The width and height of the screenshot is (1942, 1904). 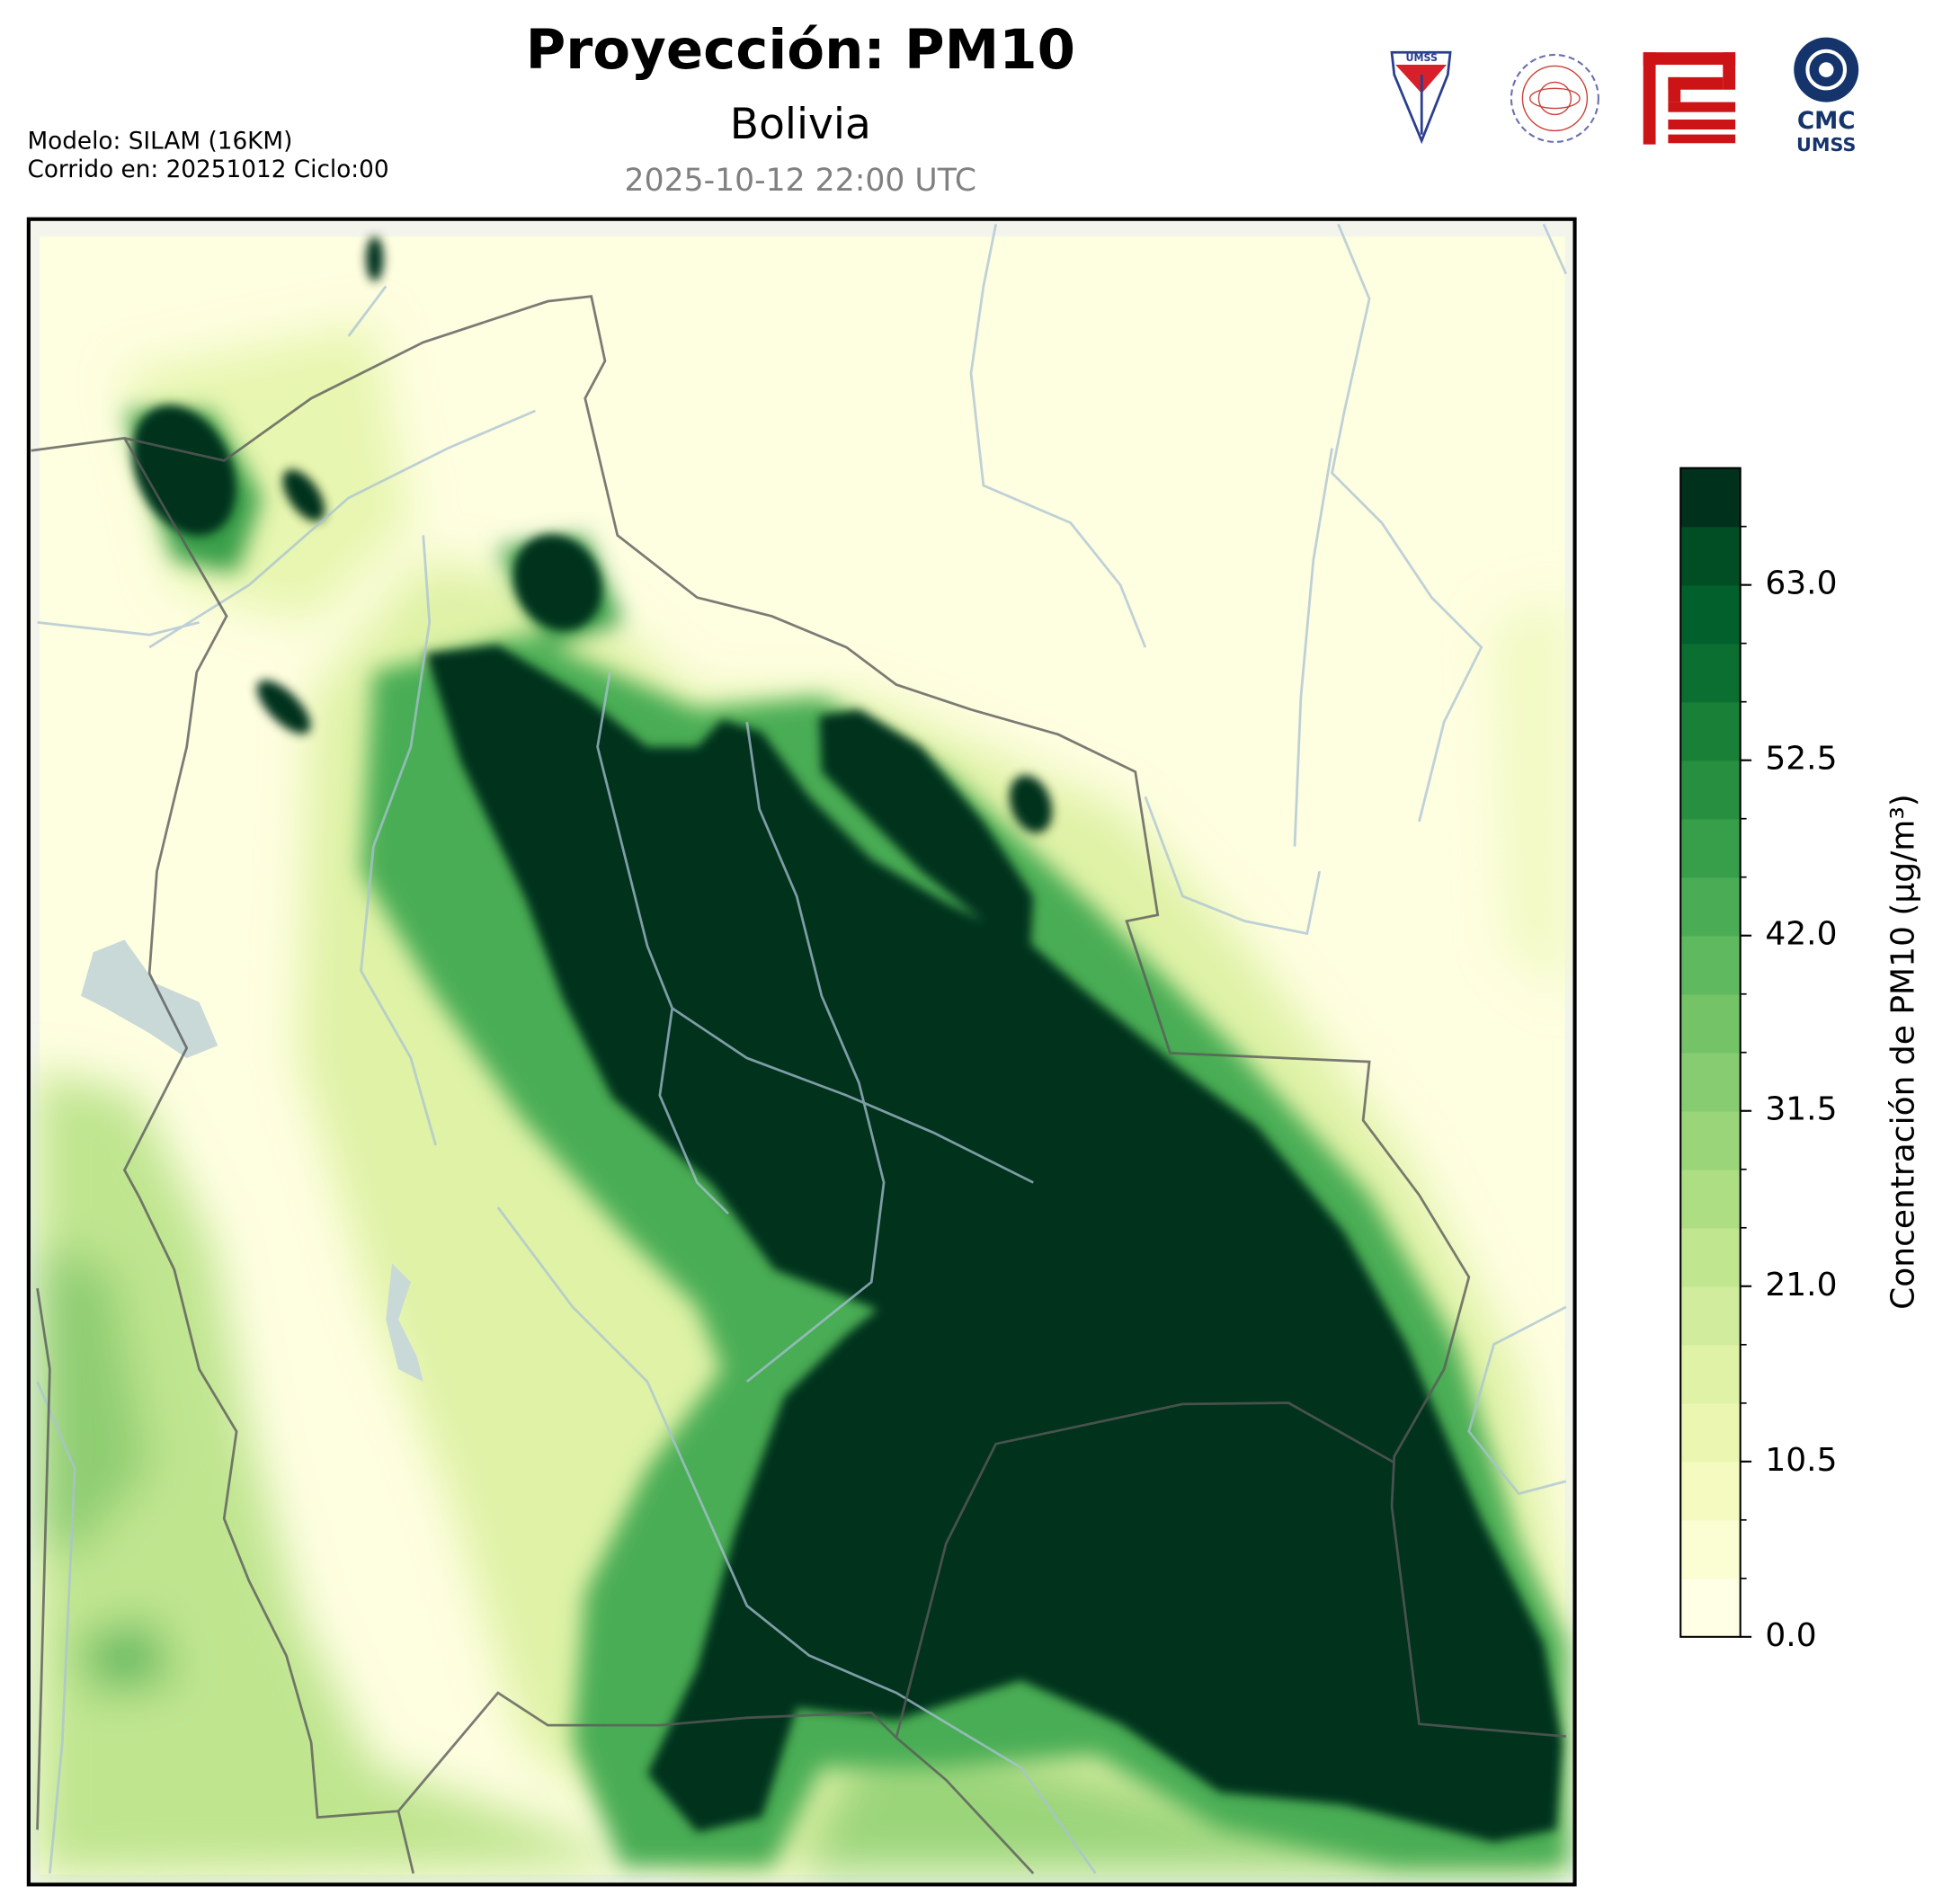 I want to click on colorbar-tick-label: 52.5, so click(x=1801, y=759).